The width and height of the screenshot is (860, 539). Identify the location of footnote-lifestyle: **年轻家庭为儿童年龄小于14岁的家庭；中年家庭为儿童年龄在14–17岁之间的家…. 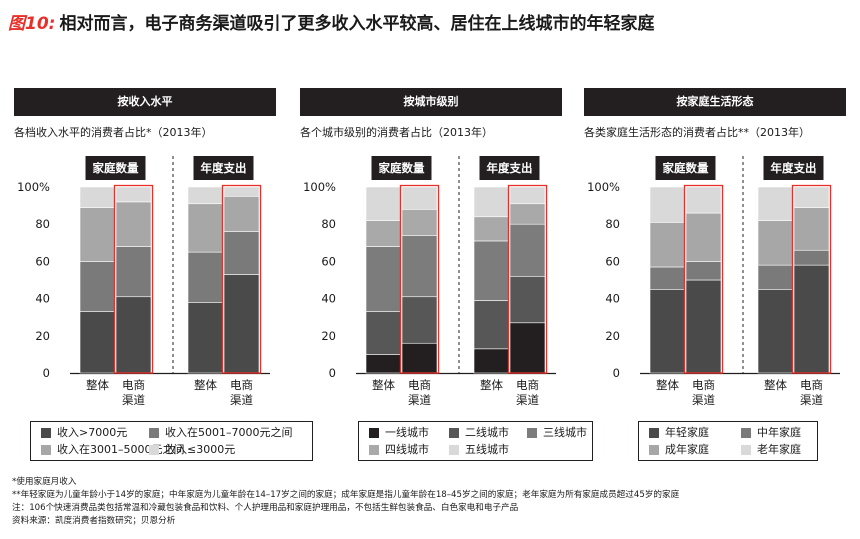
(346, 495).